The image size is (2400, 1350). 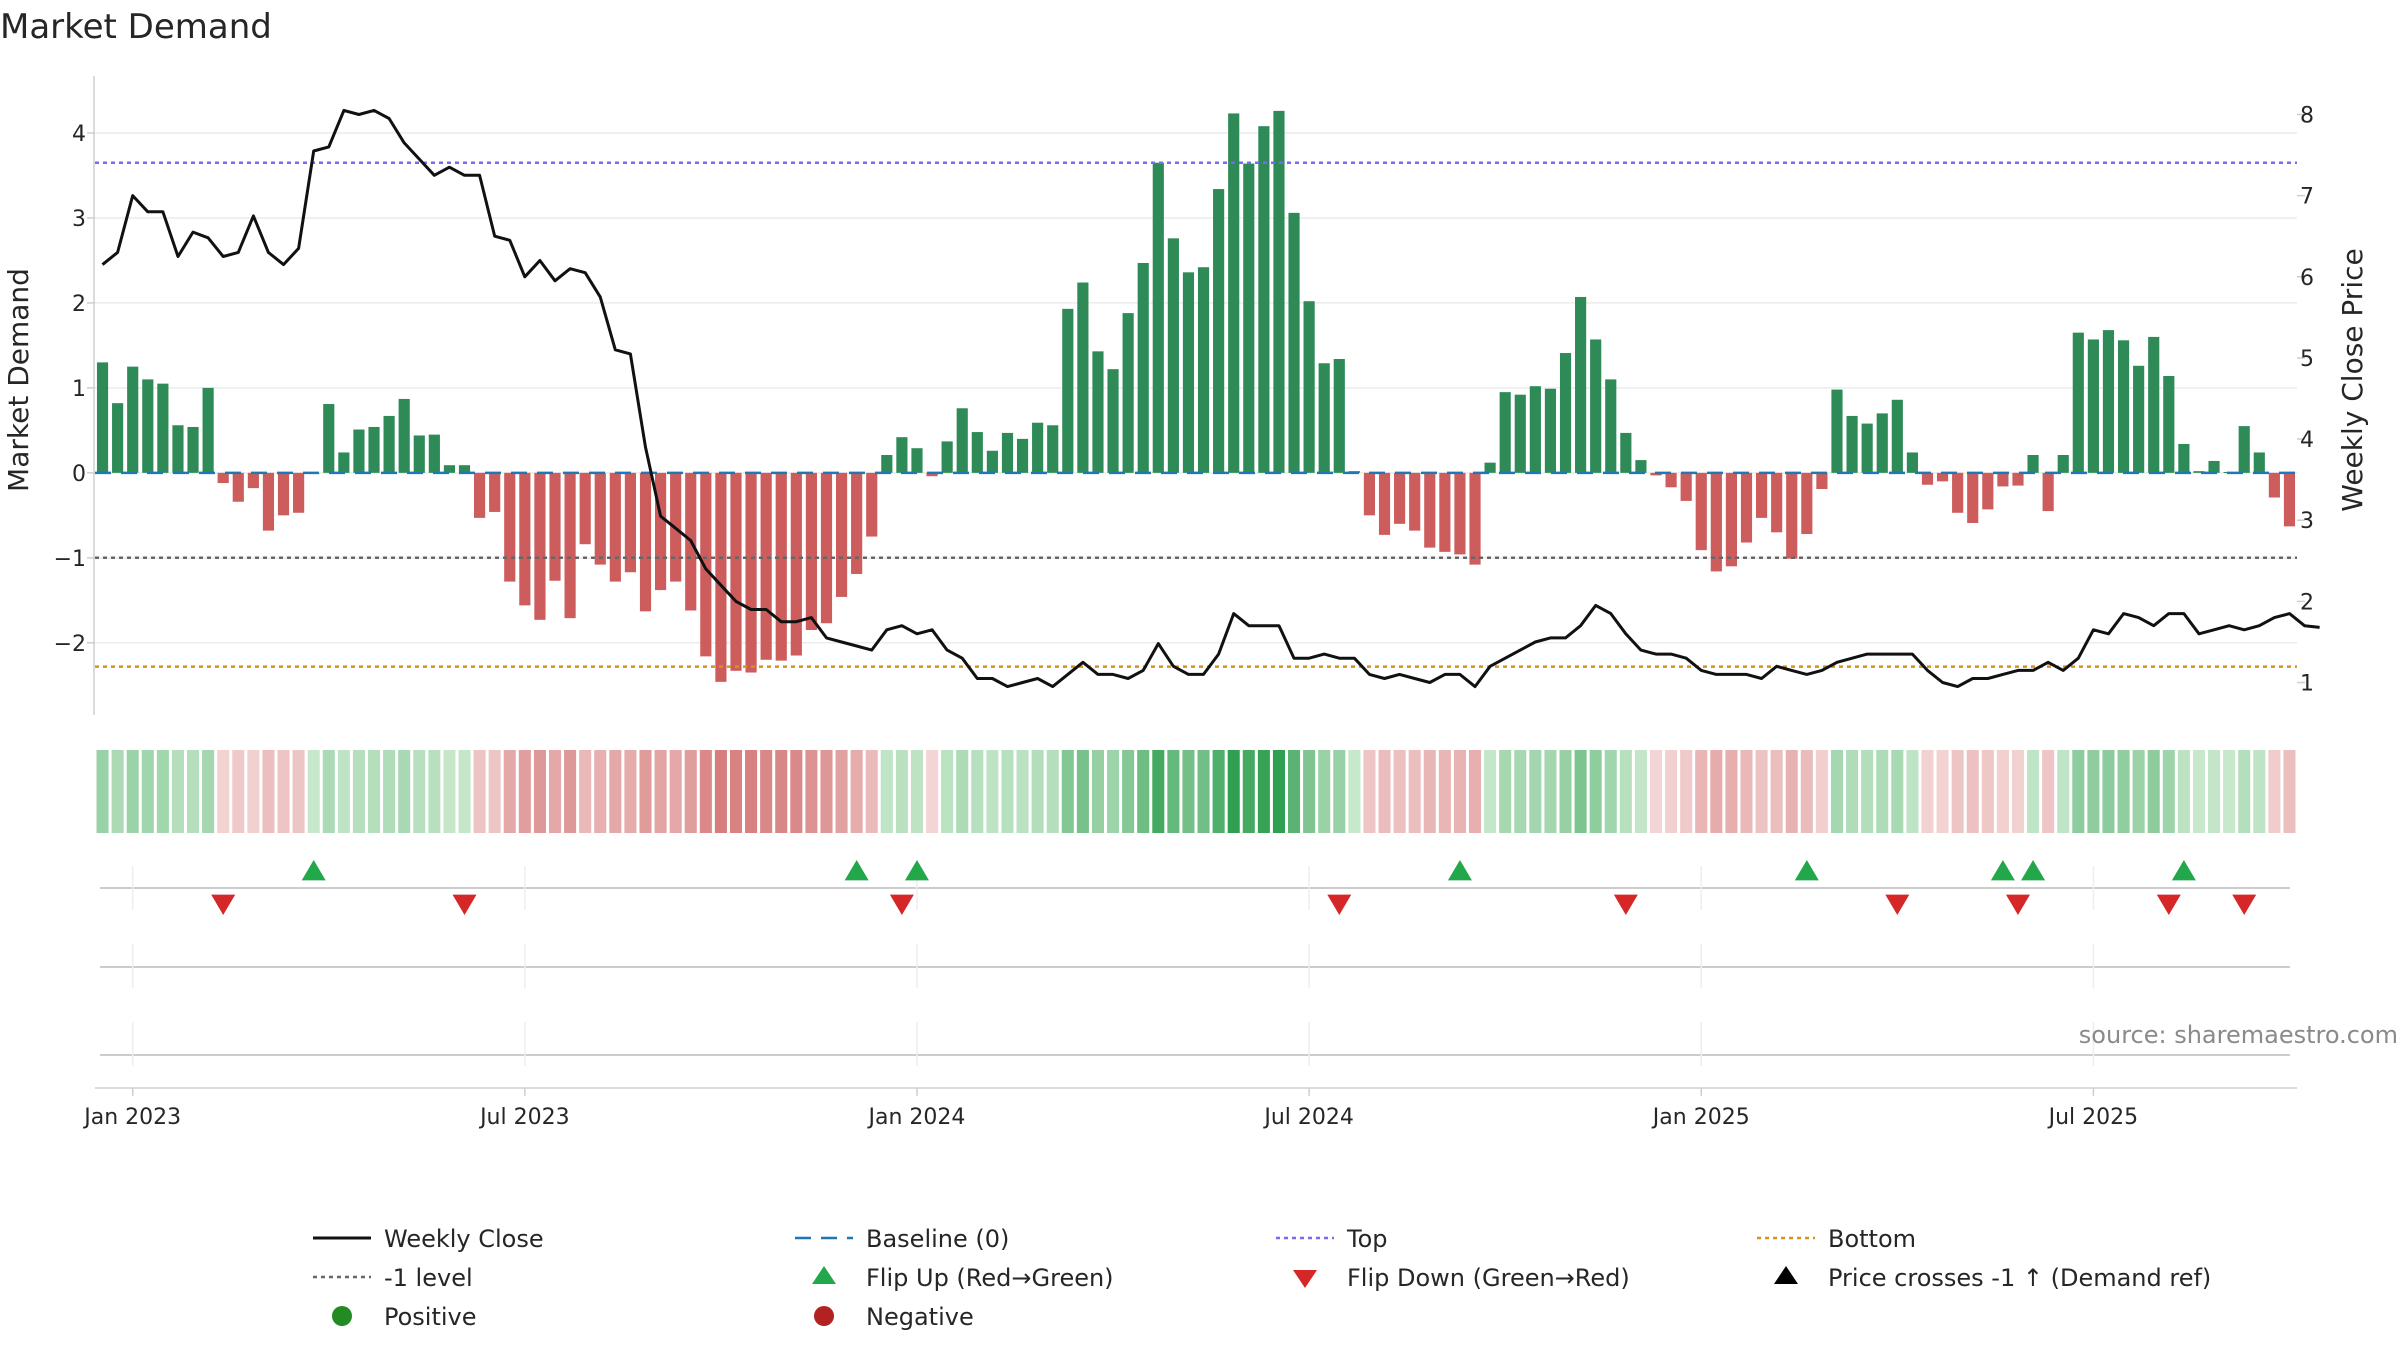 What do you see at coordinates (1625, 904) in the screenshot?
I see `flip-down-marker` at bounding box center [1625, 904].